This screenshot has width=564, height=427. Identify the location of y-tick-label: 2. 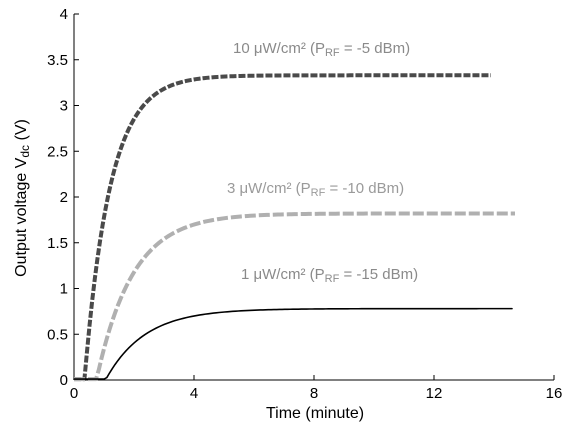
(64, 197).